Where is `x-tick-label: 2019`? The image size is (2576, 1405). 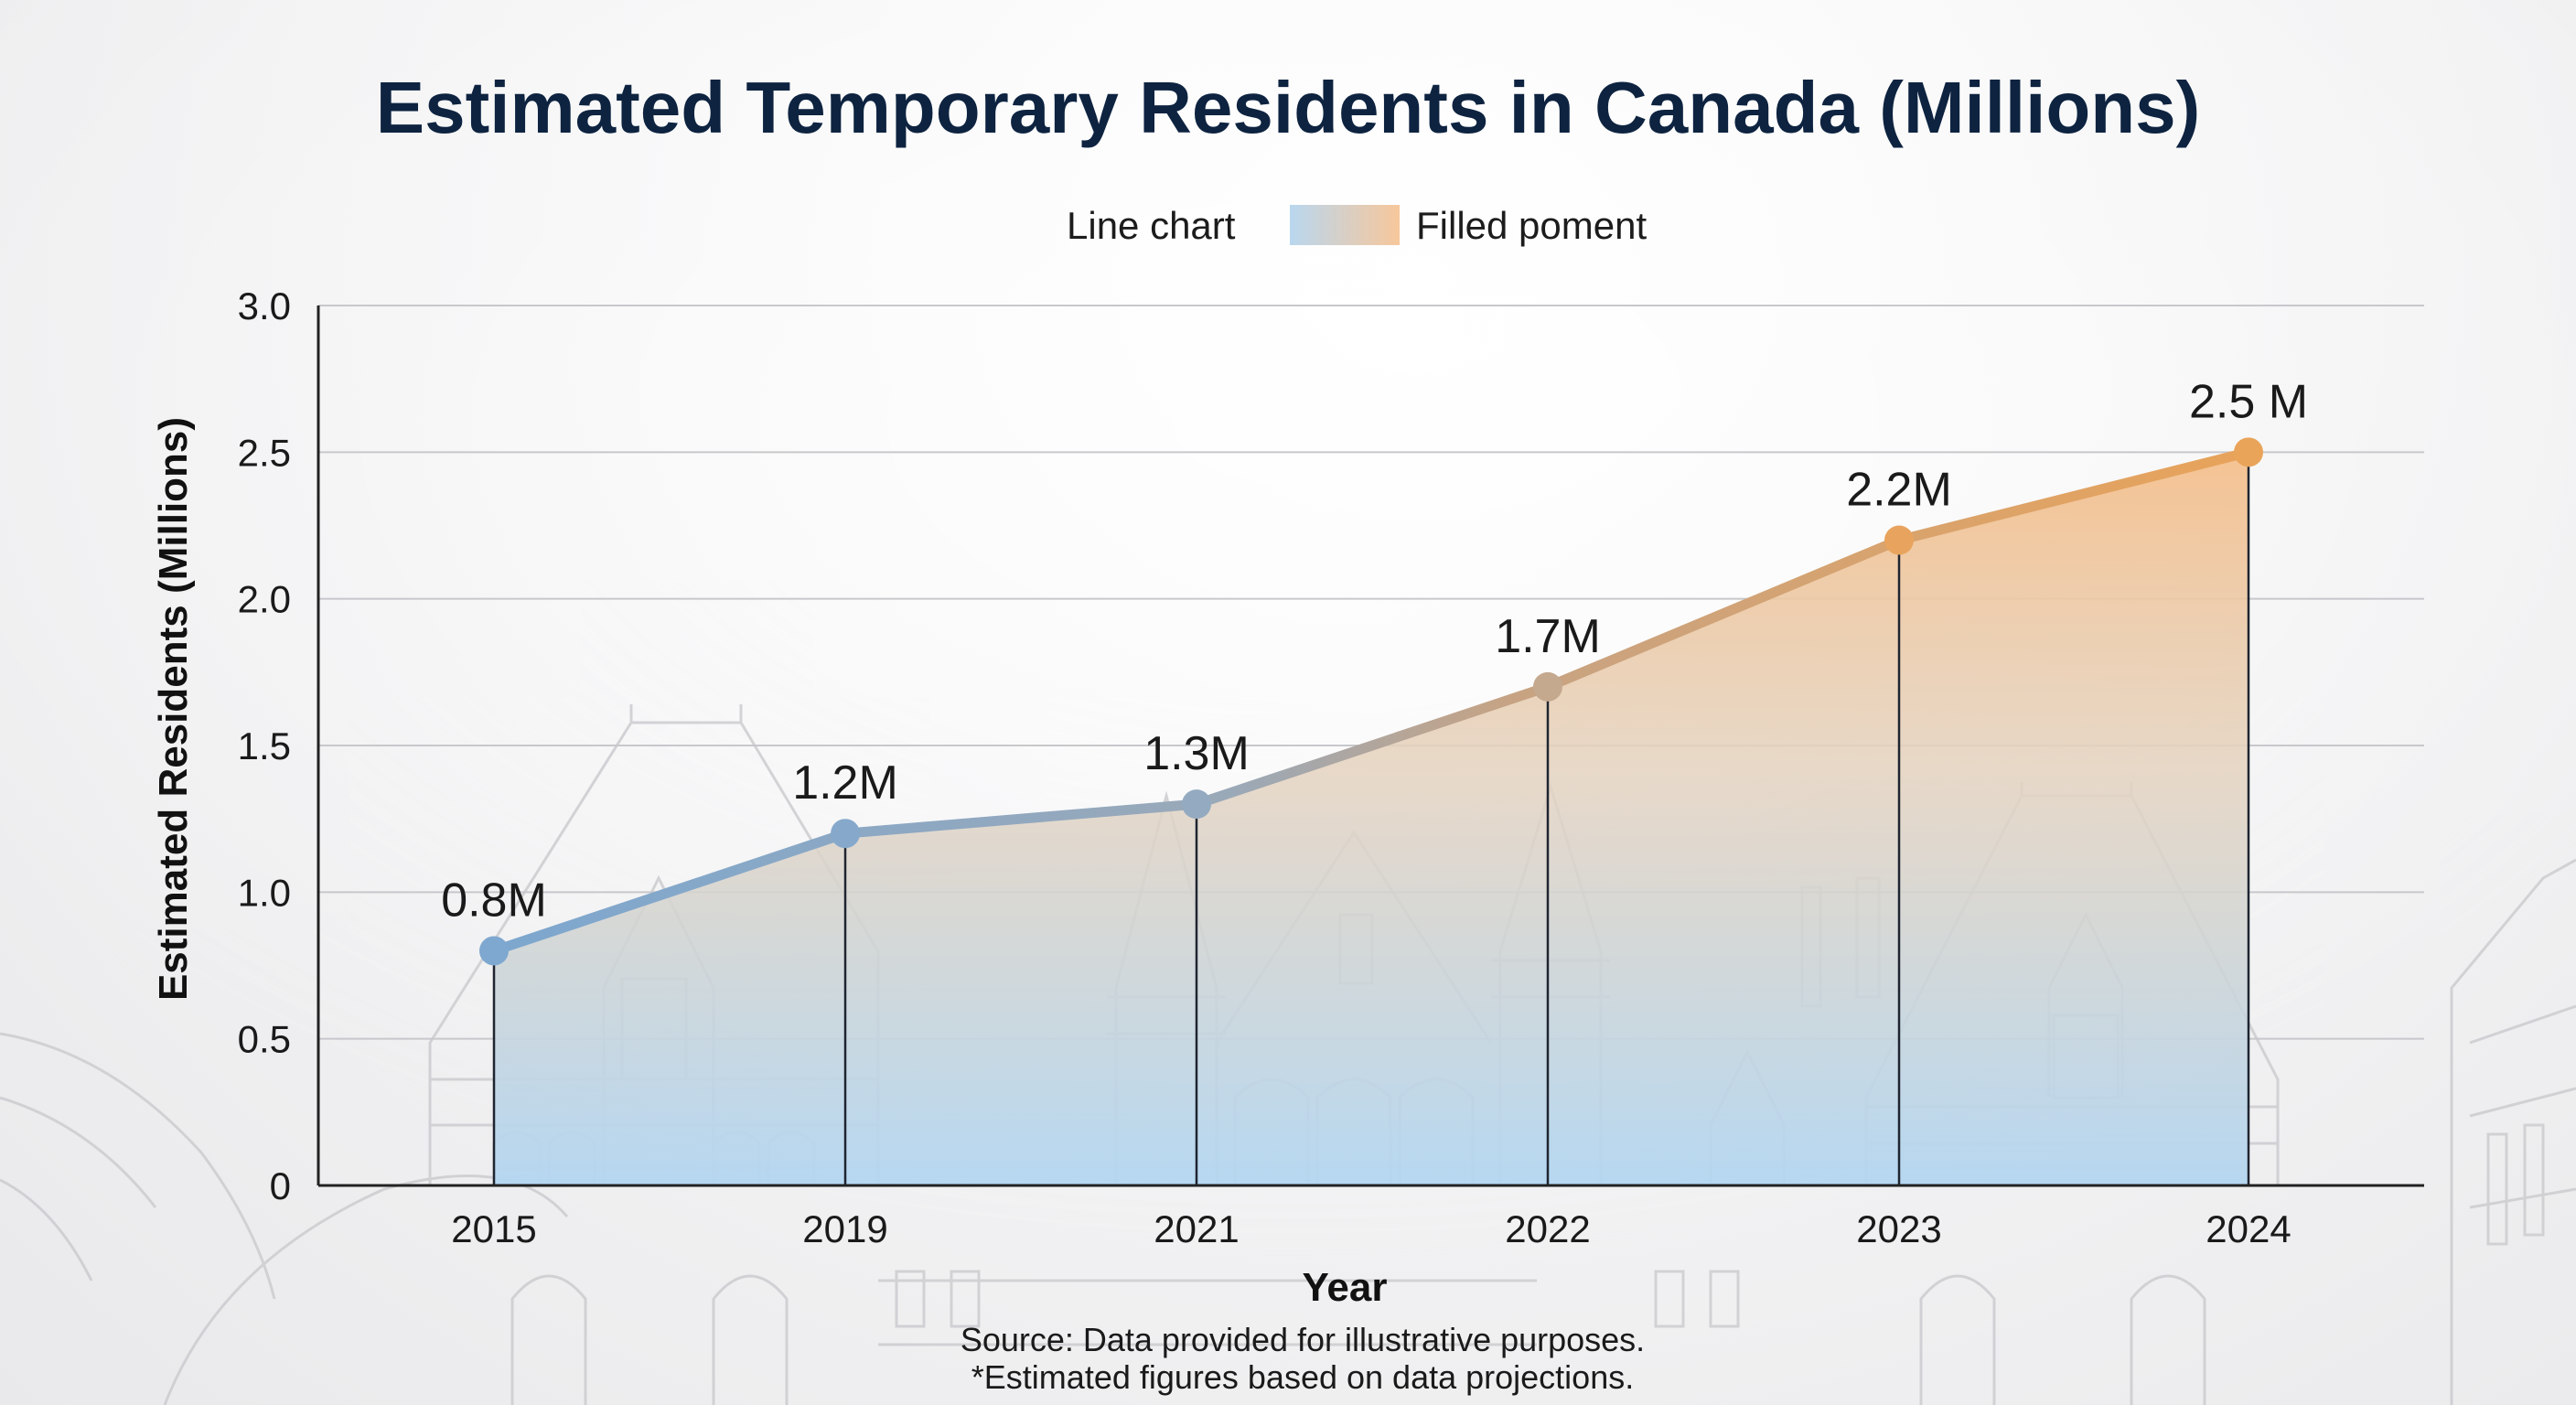 x-tick-label: 2019 is located at coordinates (845, 1228).